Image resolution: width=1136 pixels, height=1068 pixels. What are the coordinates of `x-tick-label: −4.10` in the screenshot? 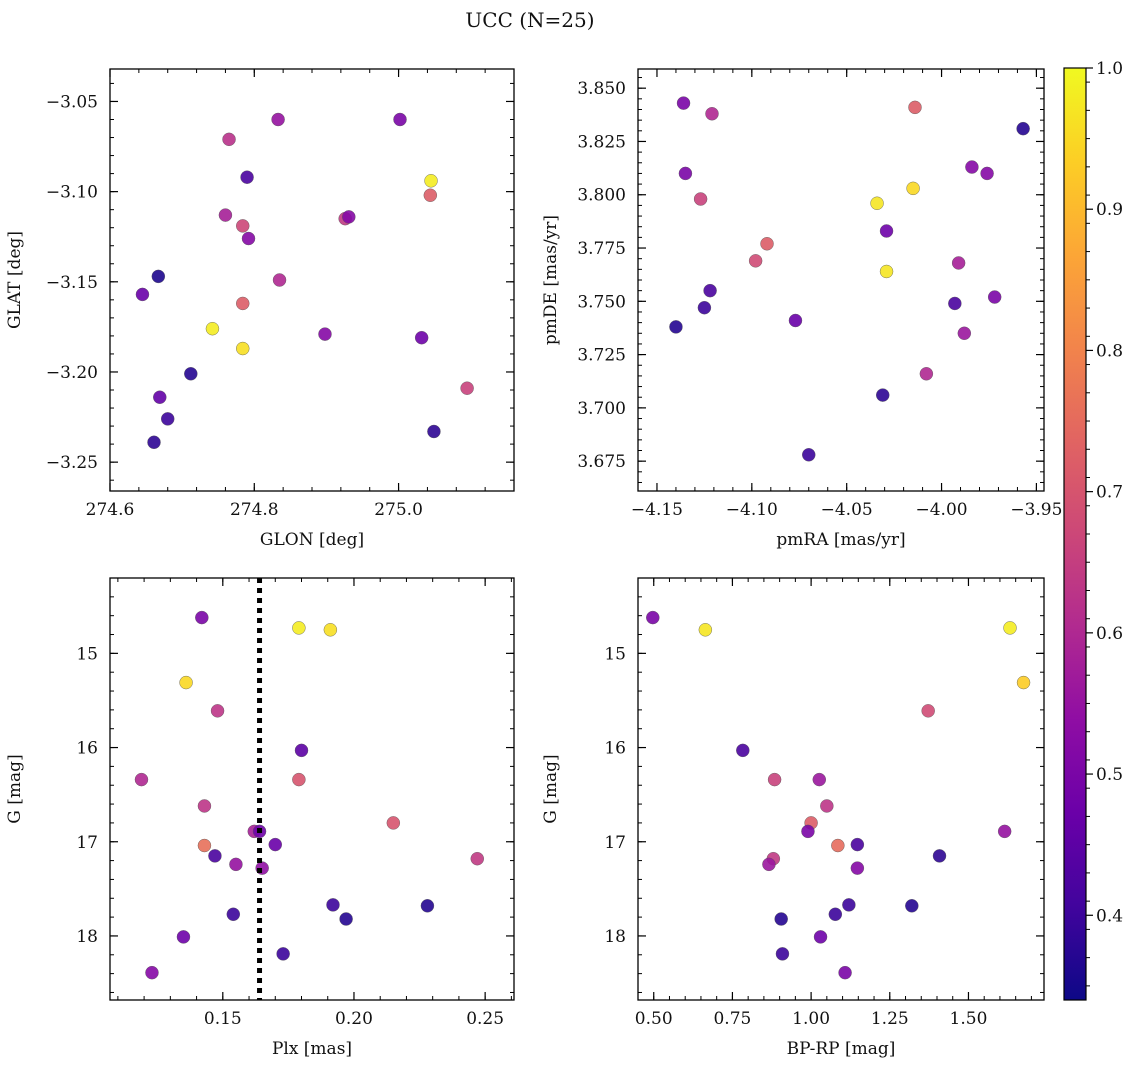 It's located at (752, 510).